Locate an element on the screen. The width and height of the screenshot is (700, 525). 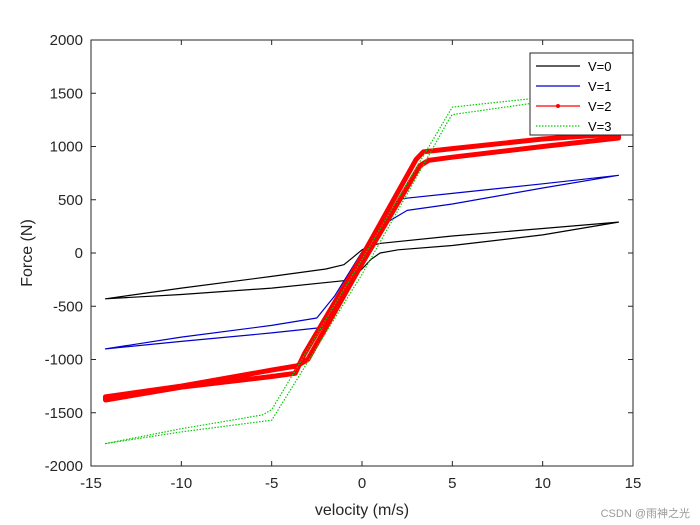
x-tick-label: -15 is located at coordinates (91, 483).